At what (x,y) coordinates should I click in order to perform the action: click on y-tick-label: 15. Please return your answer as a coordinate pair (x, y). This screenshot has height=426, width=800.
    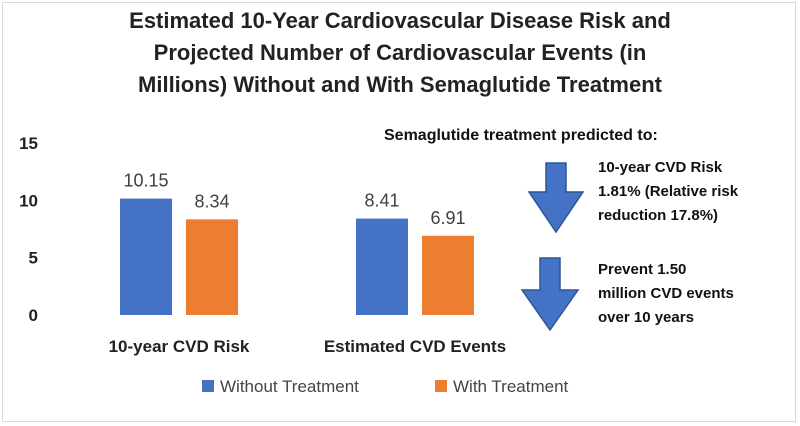
    Looking at the image, I should click on (28, 143).